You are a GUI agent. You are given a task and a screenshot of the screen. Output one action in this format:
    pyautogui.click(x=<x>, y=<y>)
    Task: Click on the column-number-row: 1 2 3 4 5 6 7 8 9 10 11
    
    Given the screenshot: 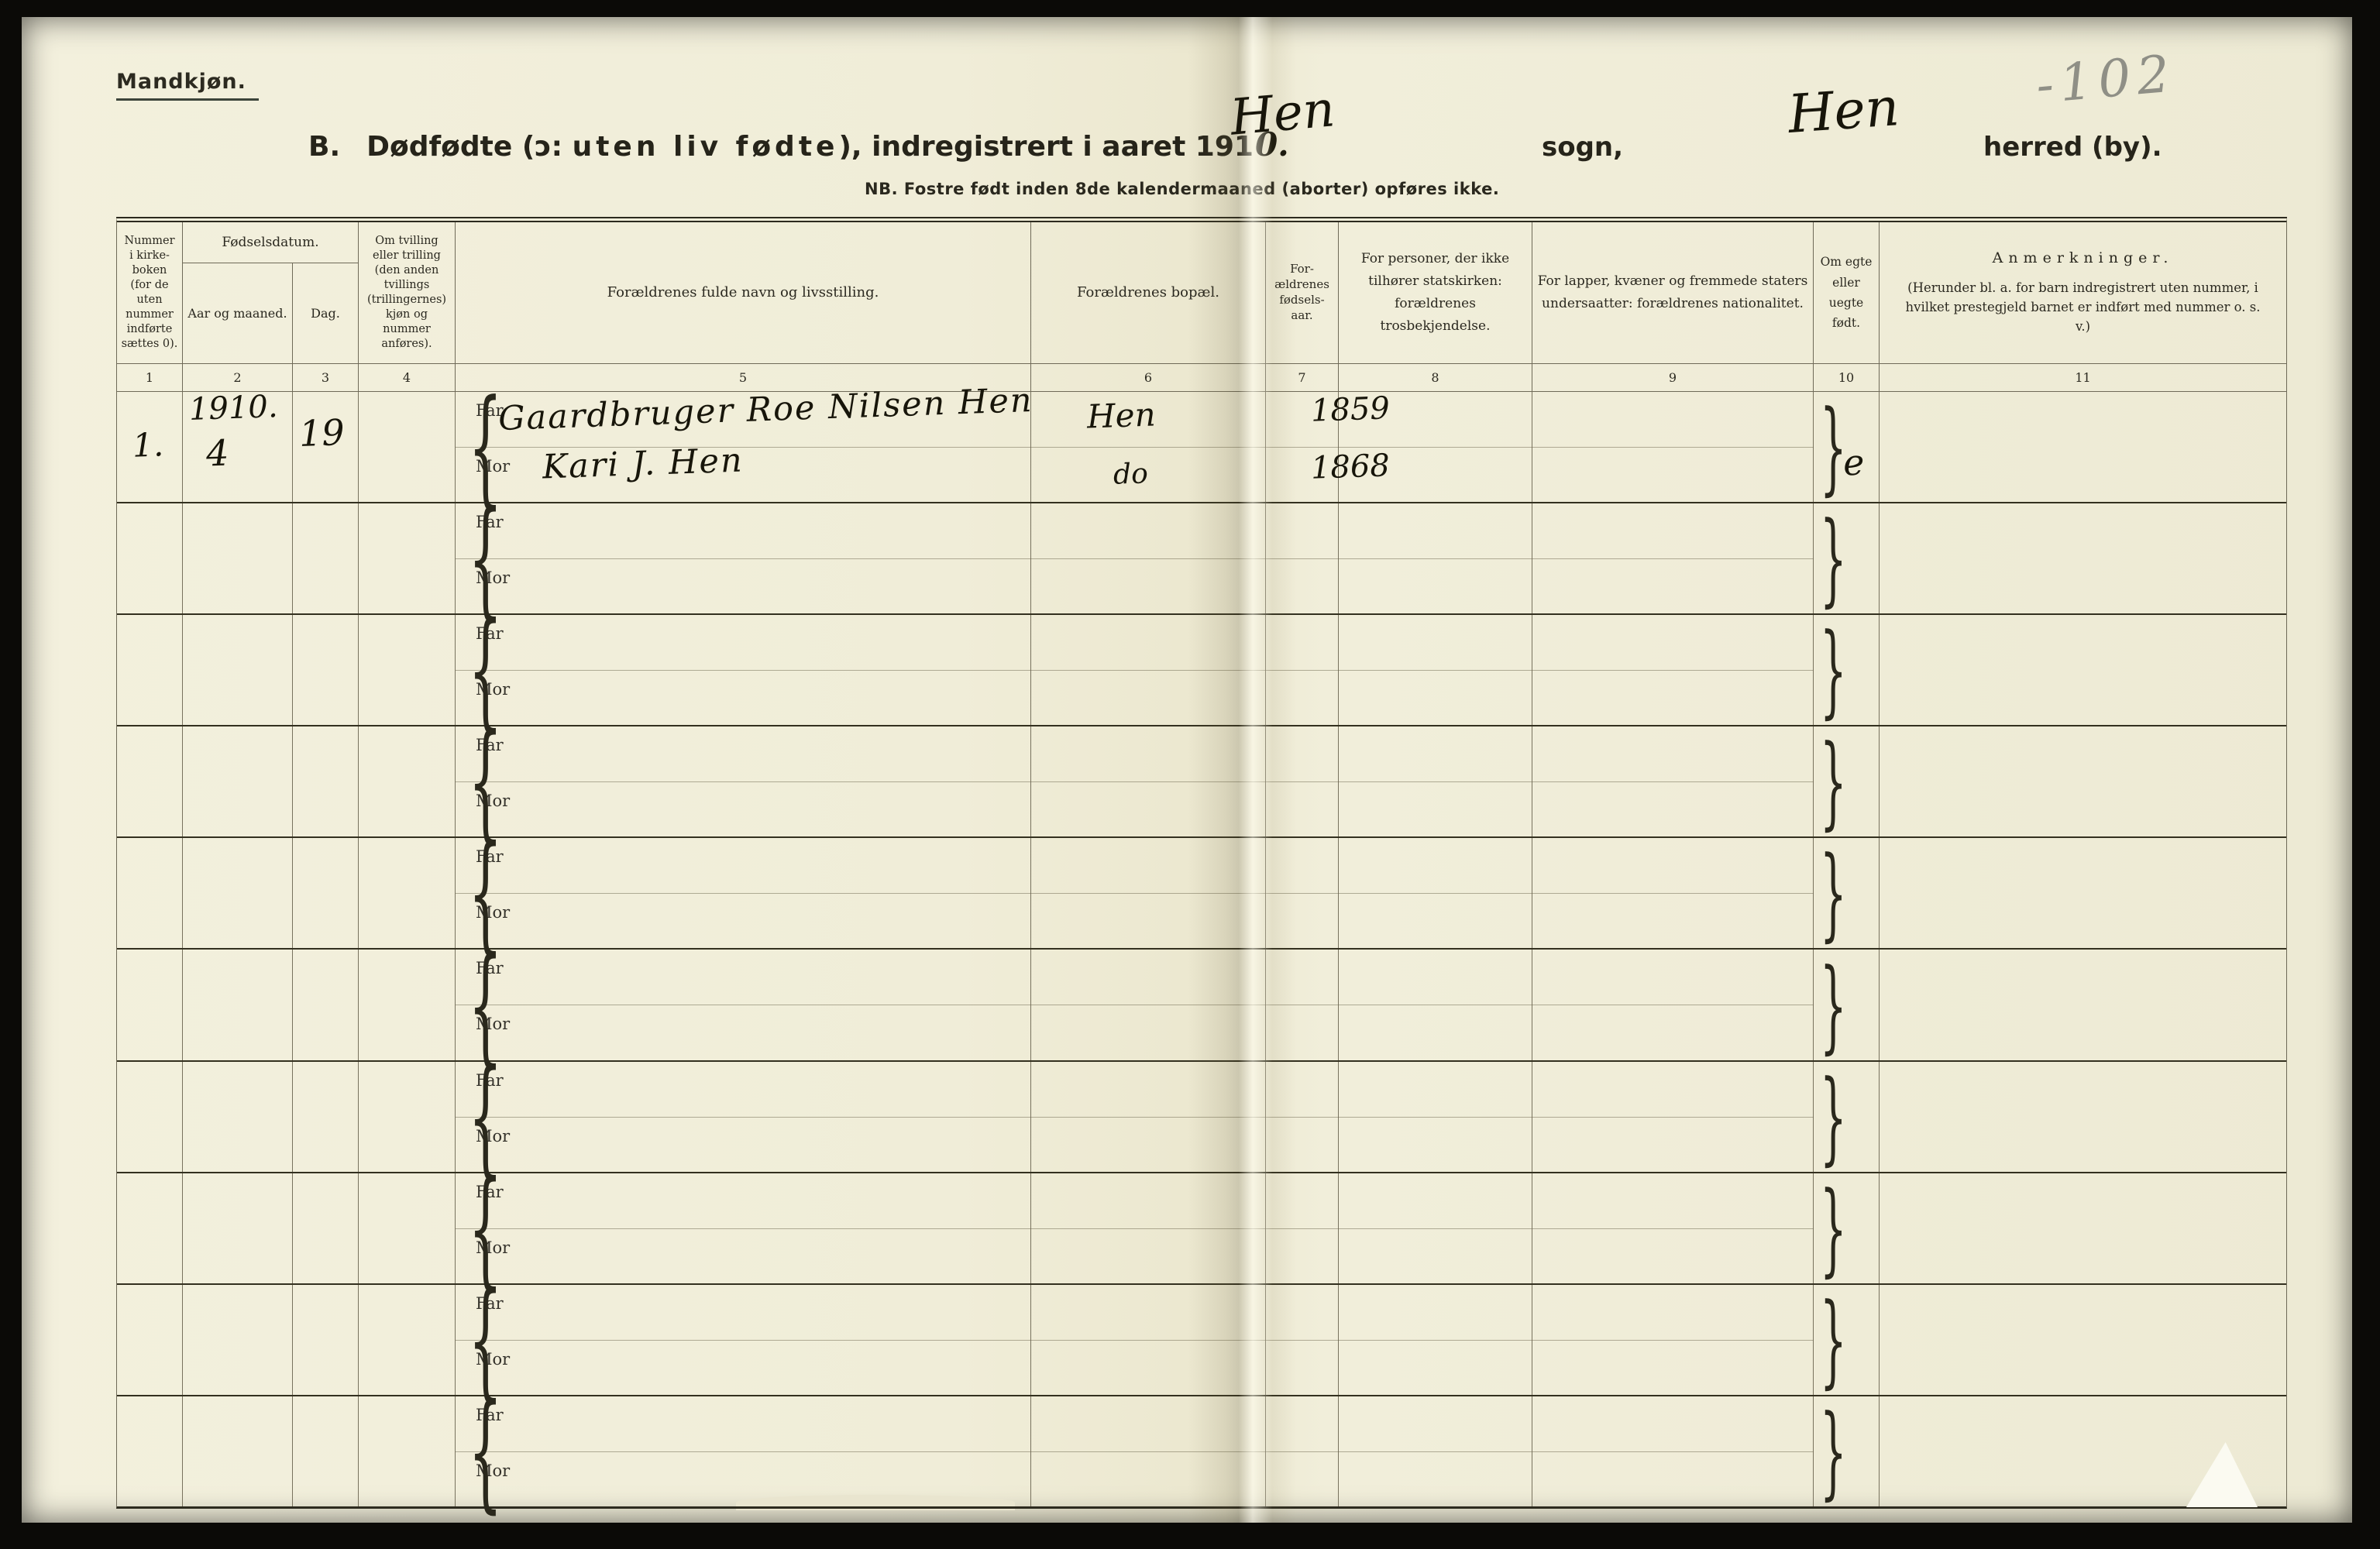 What is the action you would take?
    pyautogui.click(x=1202, y=378)
    